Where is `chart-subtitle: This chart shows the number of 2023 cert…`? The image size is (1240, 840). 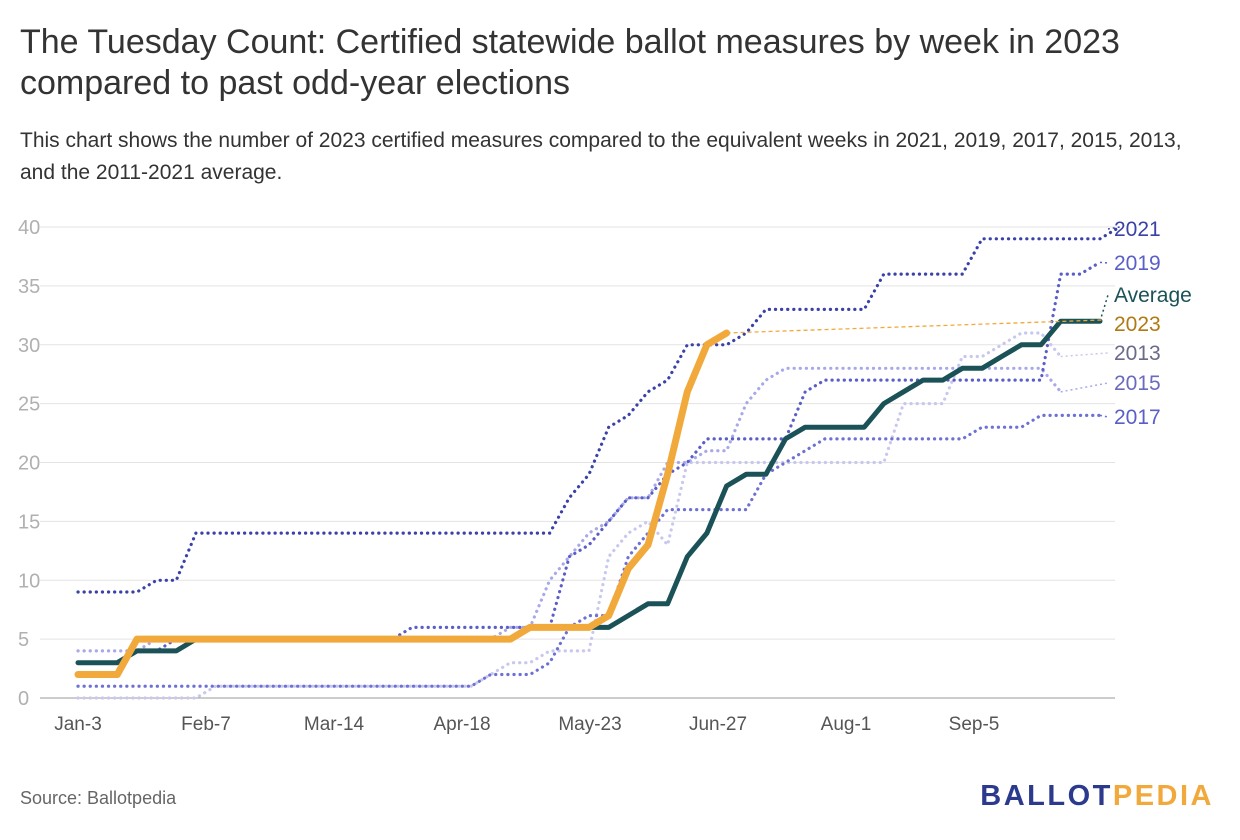
chart-subtitle: This chart shows the number of 2023 cert… is located at coordinates (601, 156).